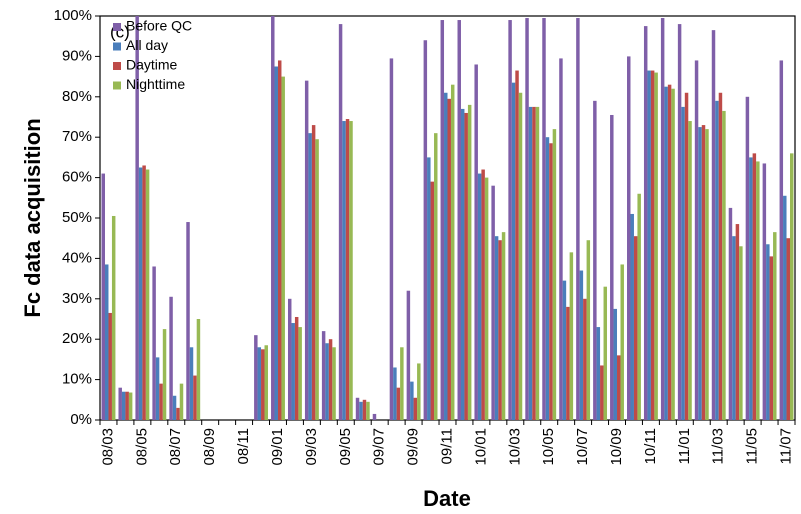  Describe the element at coordinates (379, 447) in the screenshot. I see `x-tick-label: 09/07` at that location.